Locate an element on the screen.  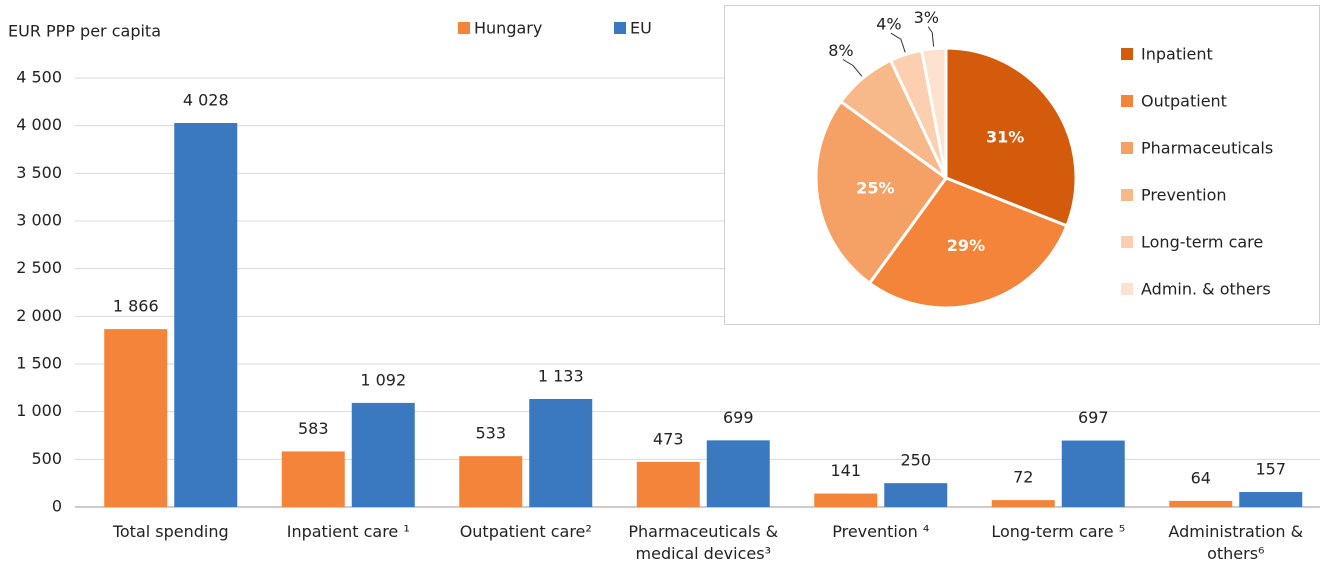
data-label: 250 is located at coordinates (915, 460).